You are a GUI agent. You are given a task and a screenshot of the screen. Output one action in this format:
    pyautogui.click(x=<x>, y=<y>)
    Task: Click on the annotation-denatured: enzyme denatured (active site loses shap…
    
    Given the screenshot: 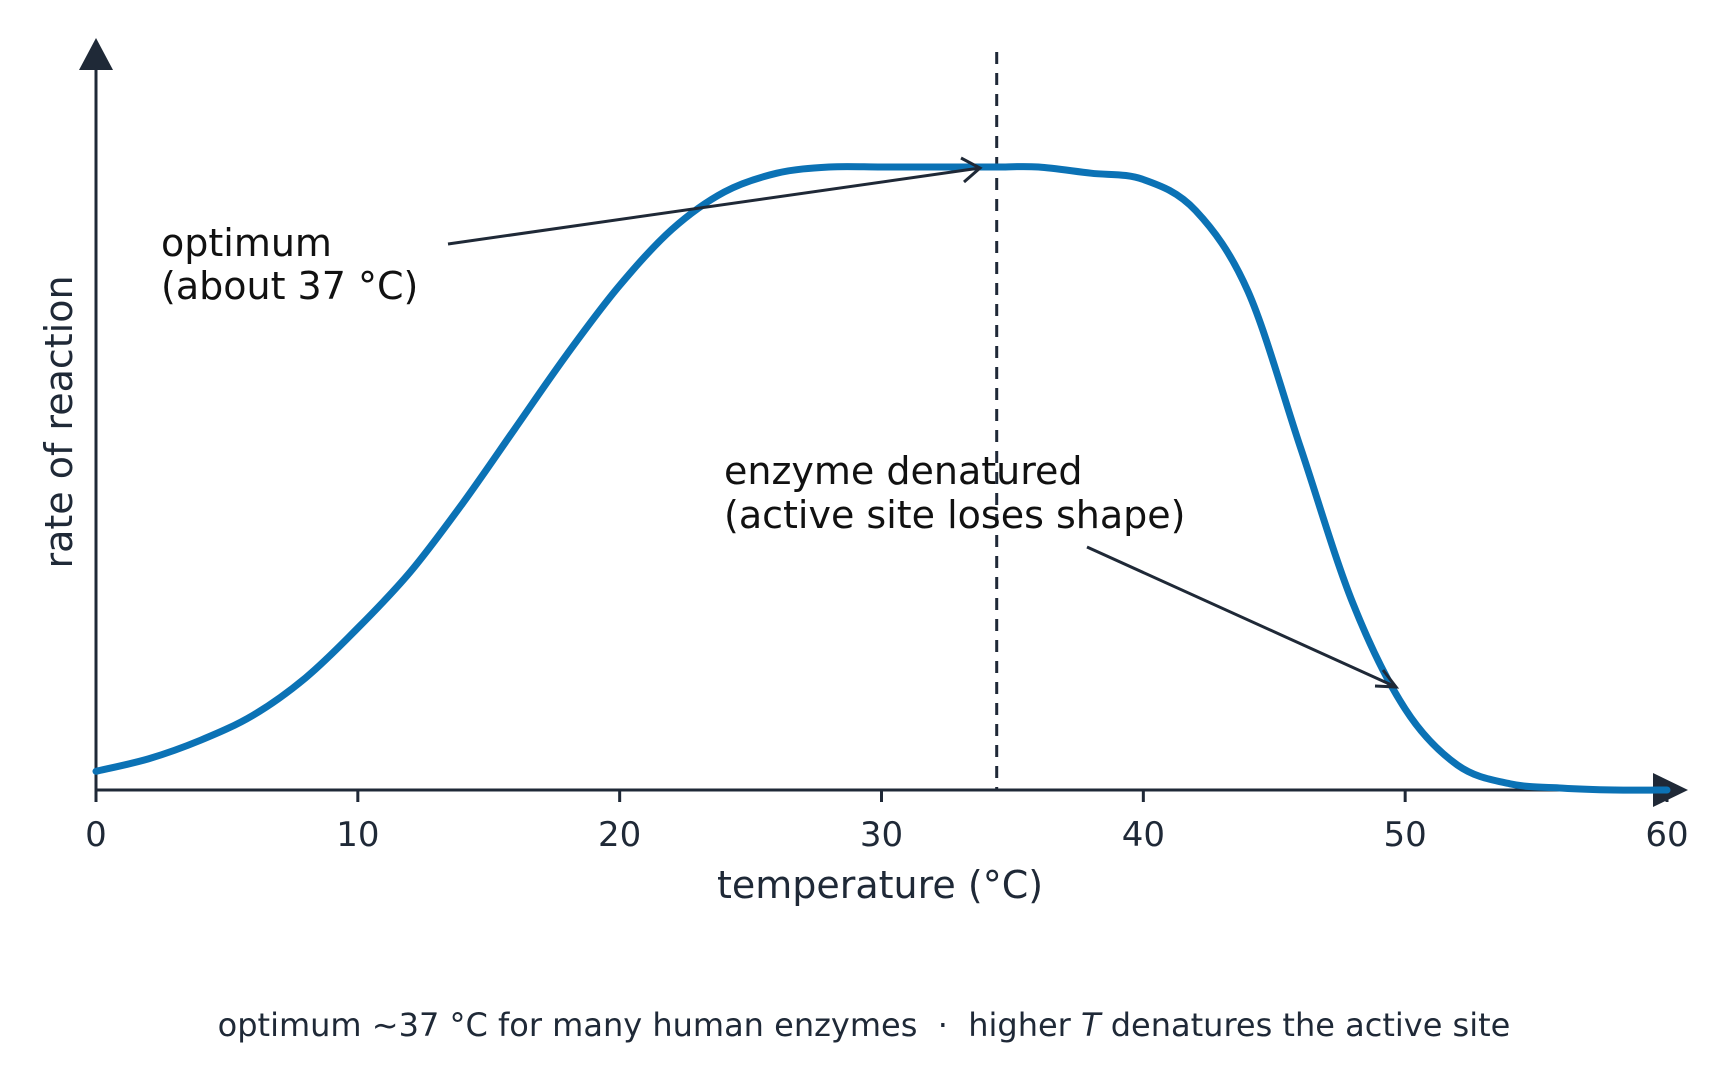 What is the action you would take?
    pyautogui.click(x=954, y=493)
    